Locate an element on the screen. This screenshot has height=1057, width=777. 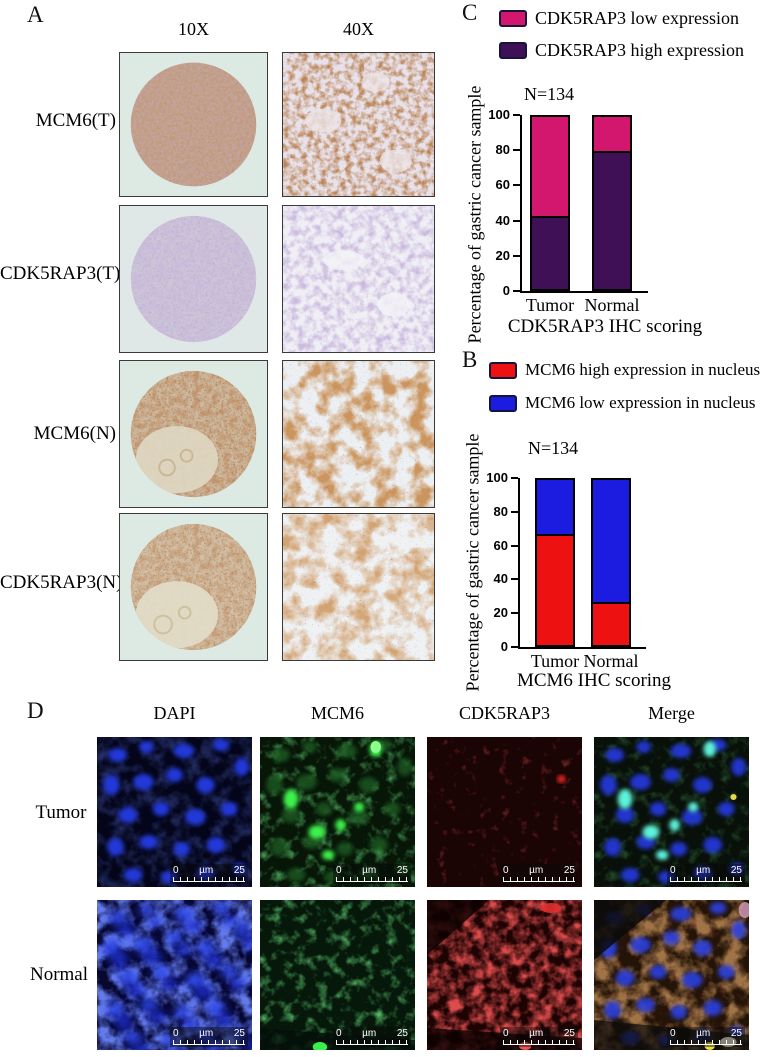
panel-d-label: D is located at coordinates (35, 710).